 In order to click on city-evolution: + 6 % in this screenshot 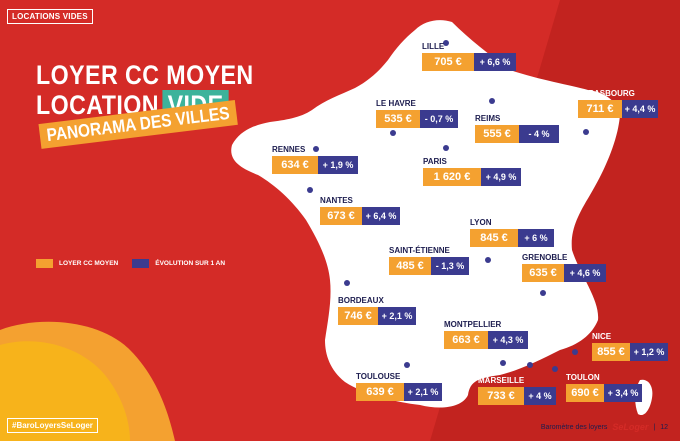, I will do `click(536, 238)`.